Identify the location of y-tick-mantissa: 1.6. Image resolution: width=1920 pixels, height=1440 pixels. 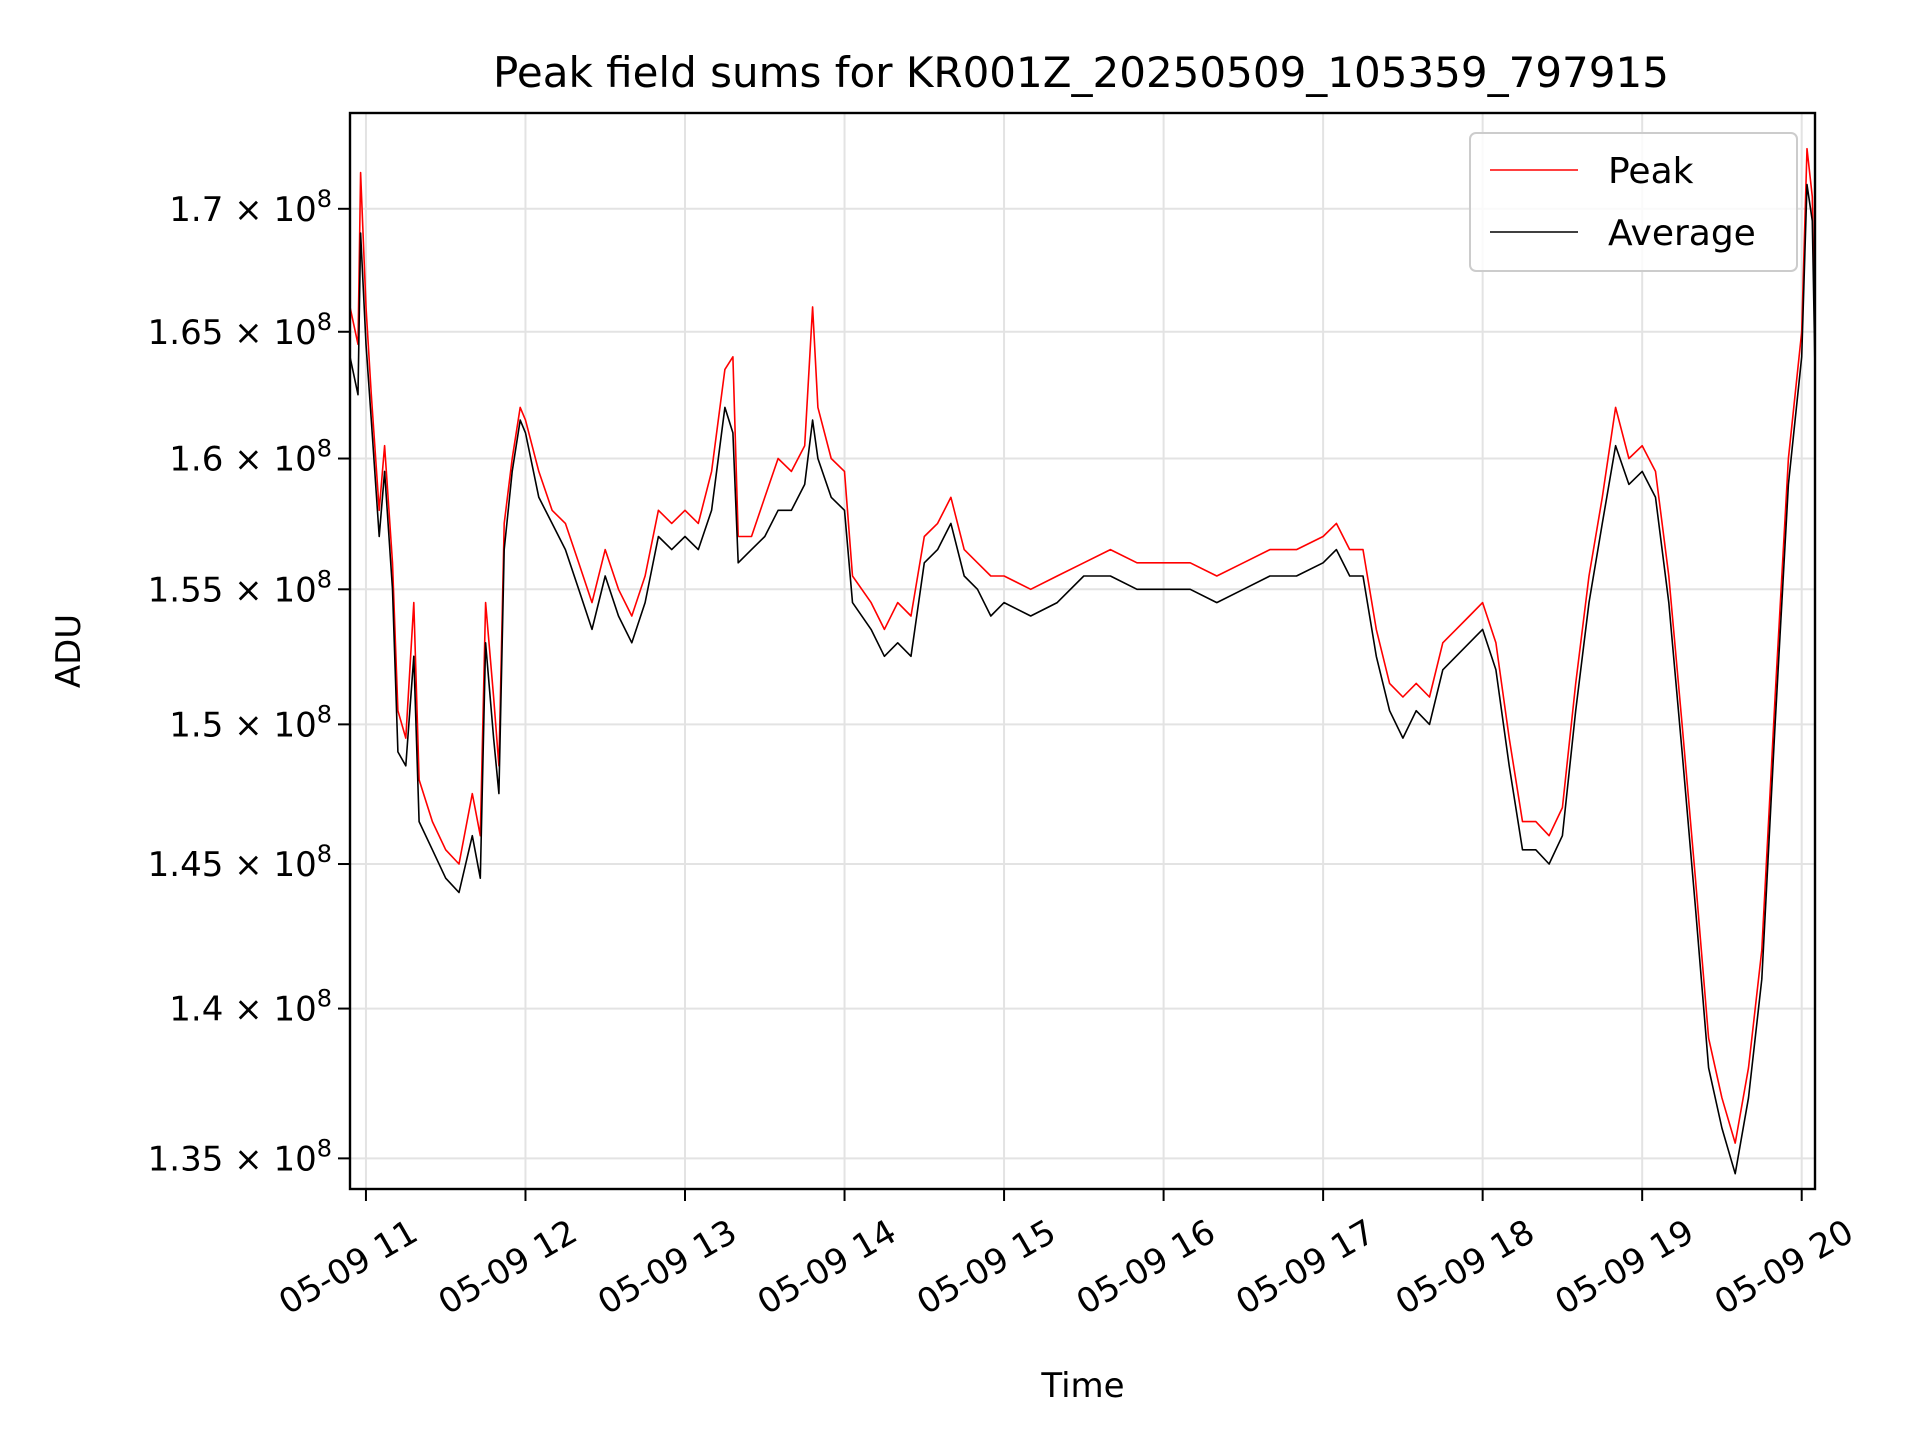
(201, 460).